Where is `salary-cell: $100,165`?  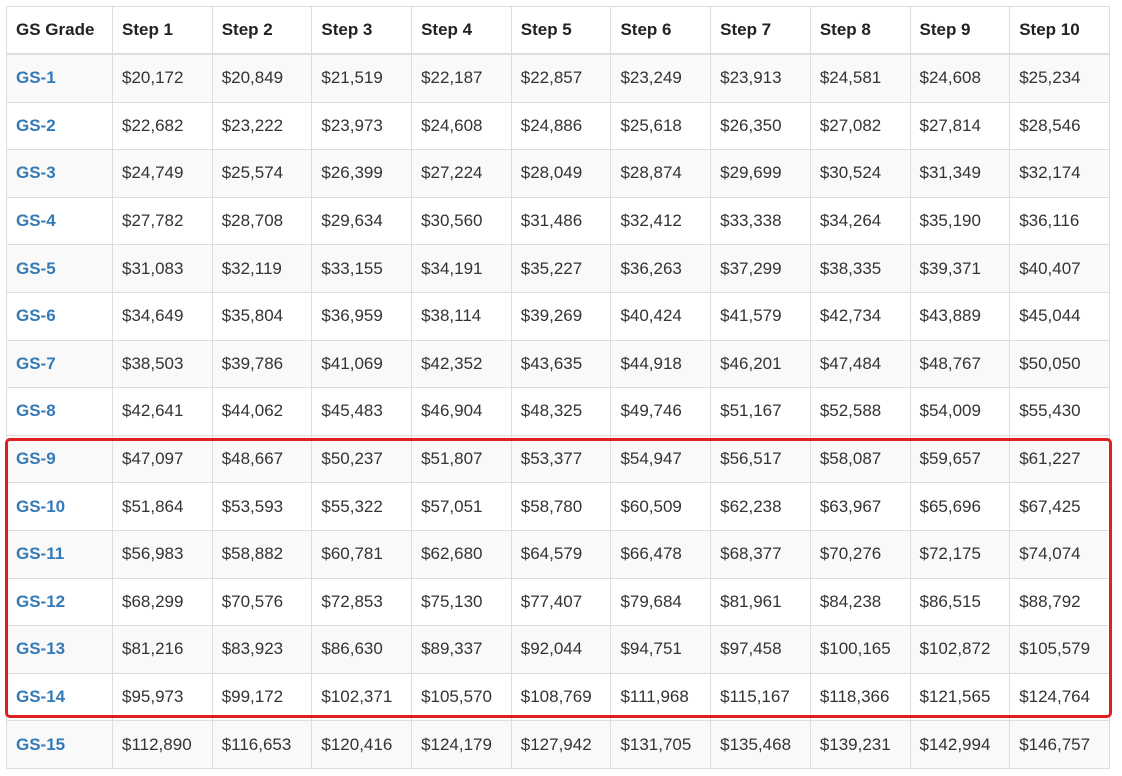 salary-cell: $100,165 is located at coordinates (860, 649).